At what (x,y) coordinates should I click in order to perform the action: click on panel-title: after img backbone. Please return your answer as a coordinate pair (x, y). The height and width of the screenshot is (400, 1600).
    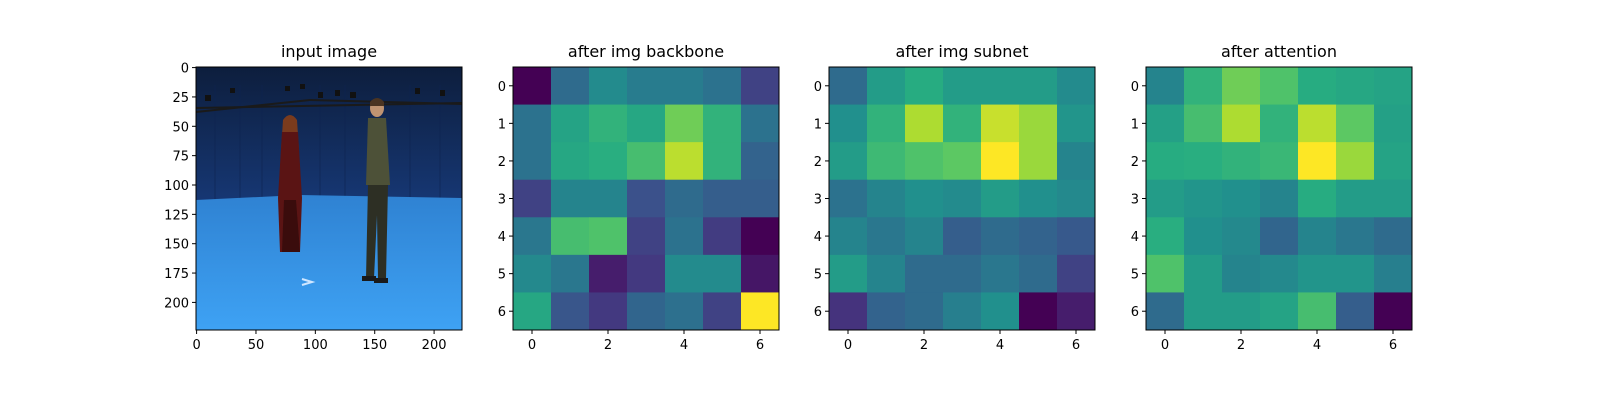
    Looking at the image, I should click on (646, 51).